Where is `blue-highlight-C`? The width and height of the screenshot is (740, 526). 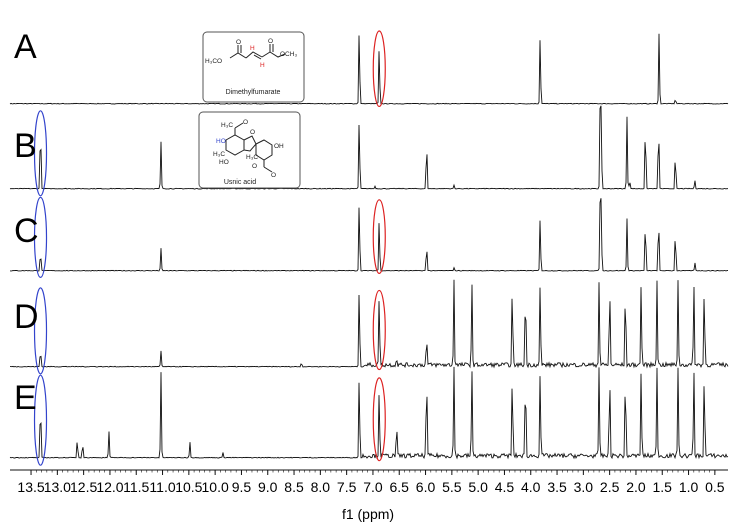 blue-highlight-C is located at coordinates (40, 237).